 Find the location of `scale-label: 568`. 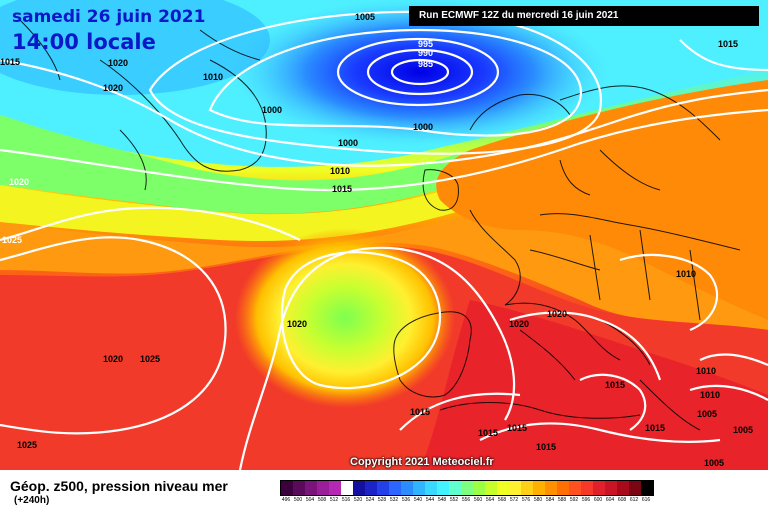

scale-label: 568 is located at coordinates (502, 500).